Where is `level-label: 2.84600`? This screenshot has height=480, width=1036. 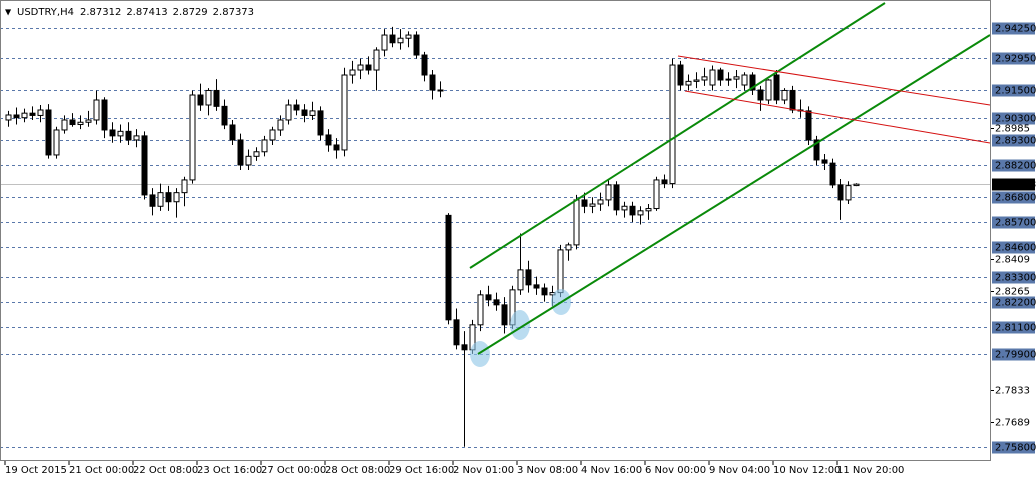
level-label: 2.84600 is located at coordinates (1015, 248).